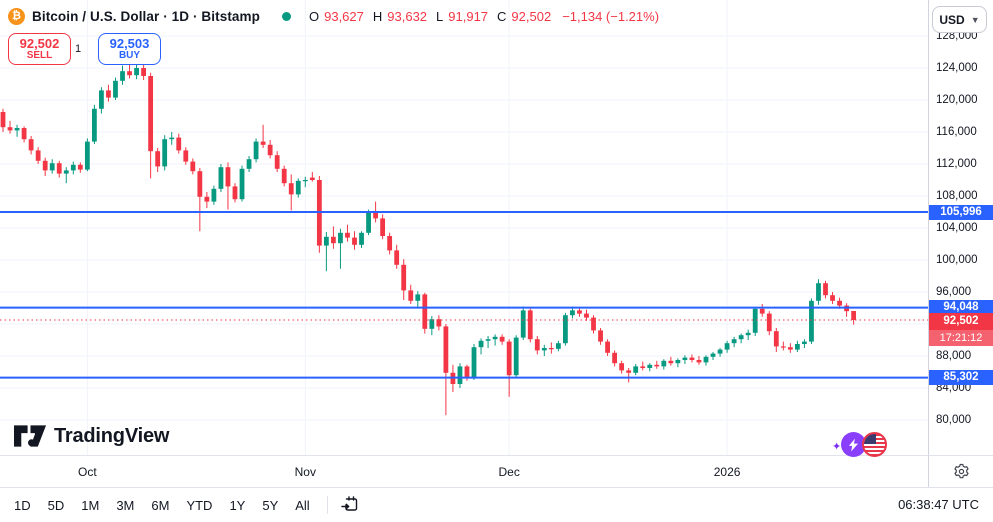 Image resolution: width=993 pixels, height=522 pixels. I want to click on lightning-icon, so click(853, 444).